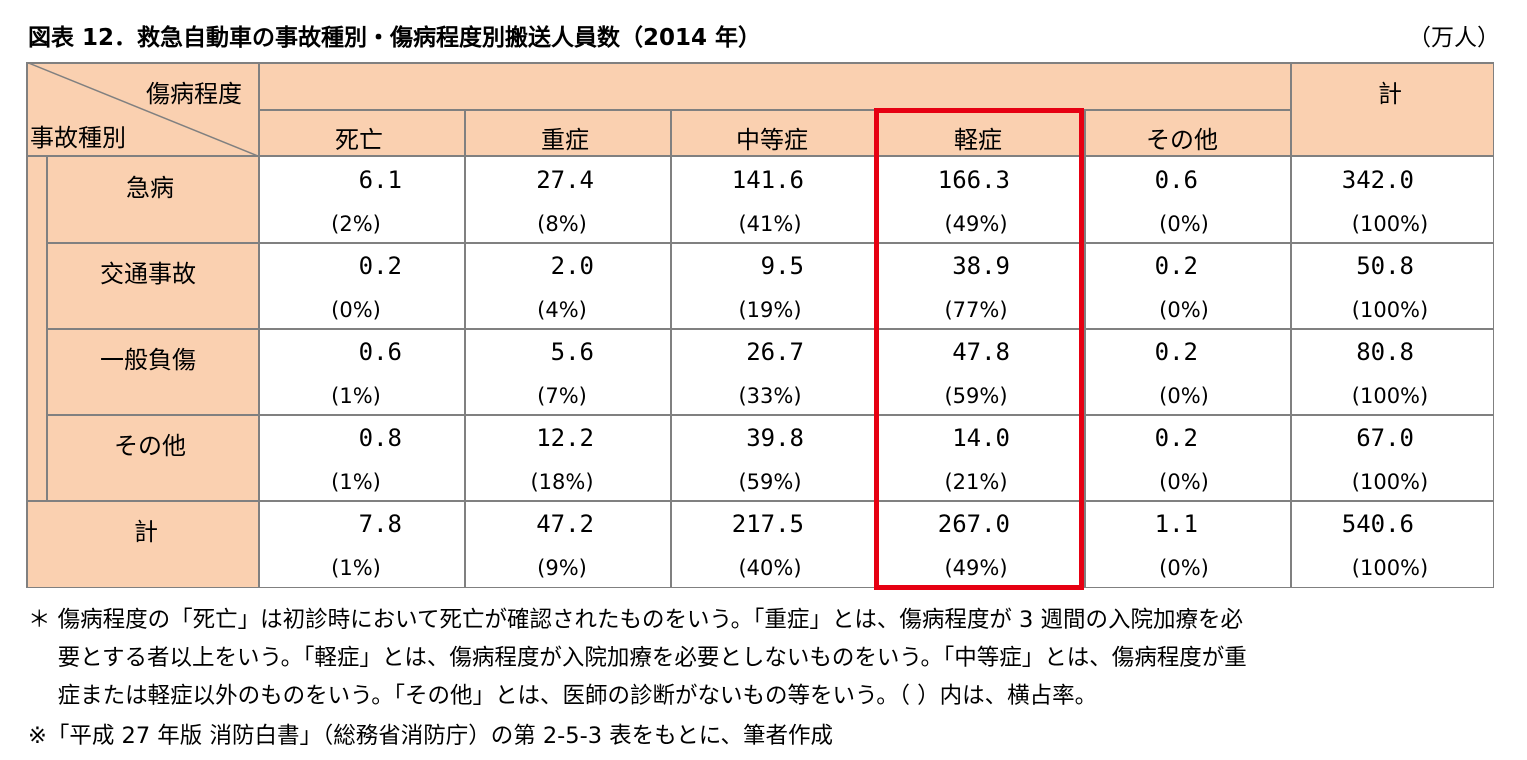 Image resolution: width=1527 pixels, height=760 pixels. I want to click on col-header-moderate: 中等症, so click(772, 140).